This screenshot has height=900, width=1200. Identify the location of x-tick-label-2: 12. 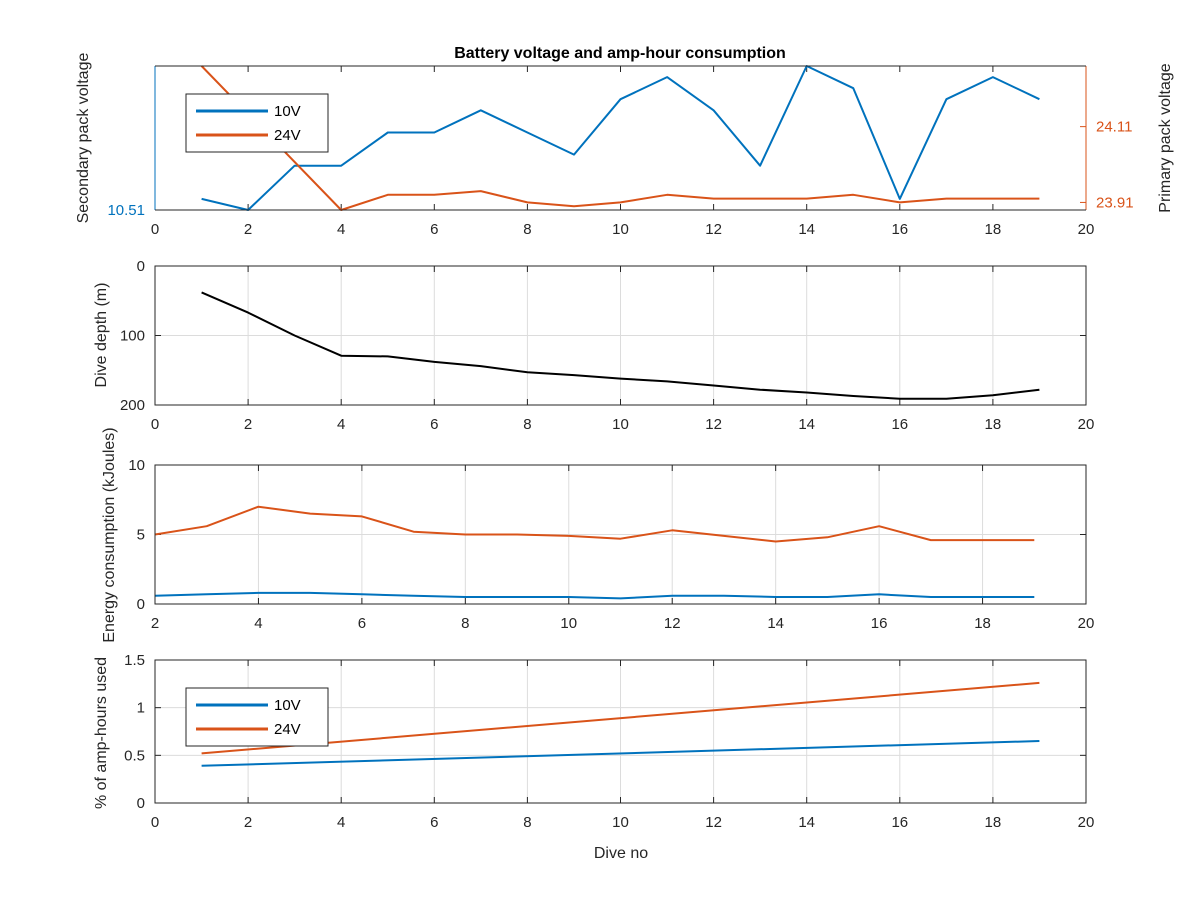
(672, 623).